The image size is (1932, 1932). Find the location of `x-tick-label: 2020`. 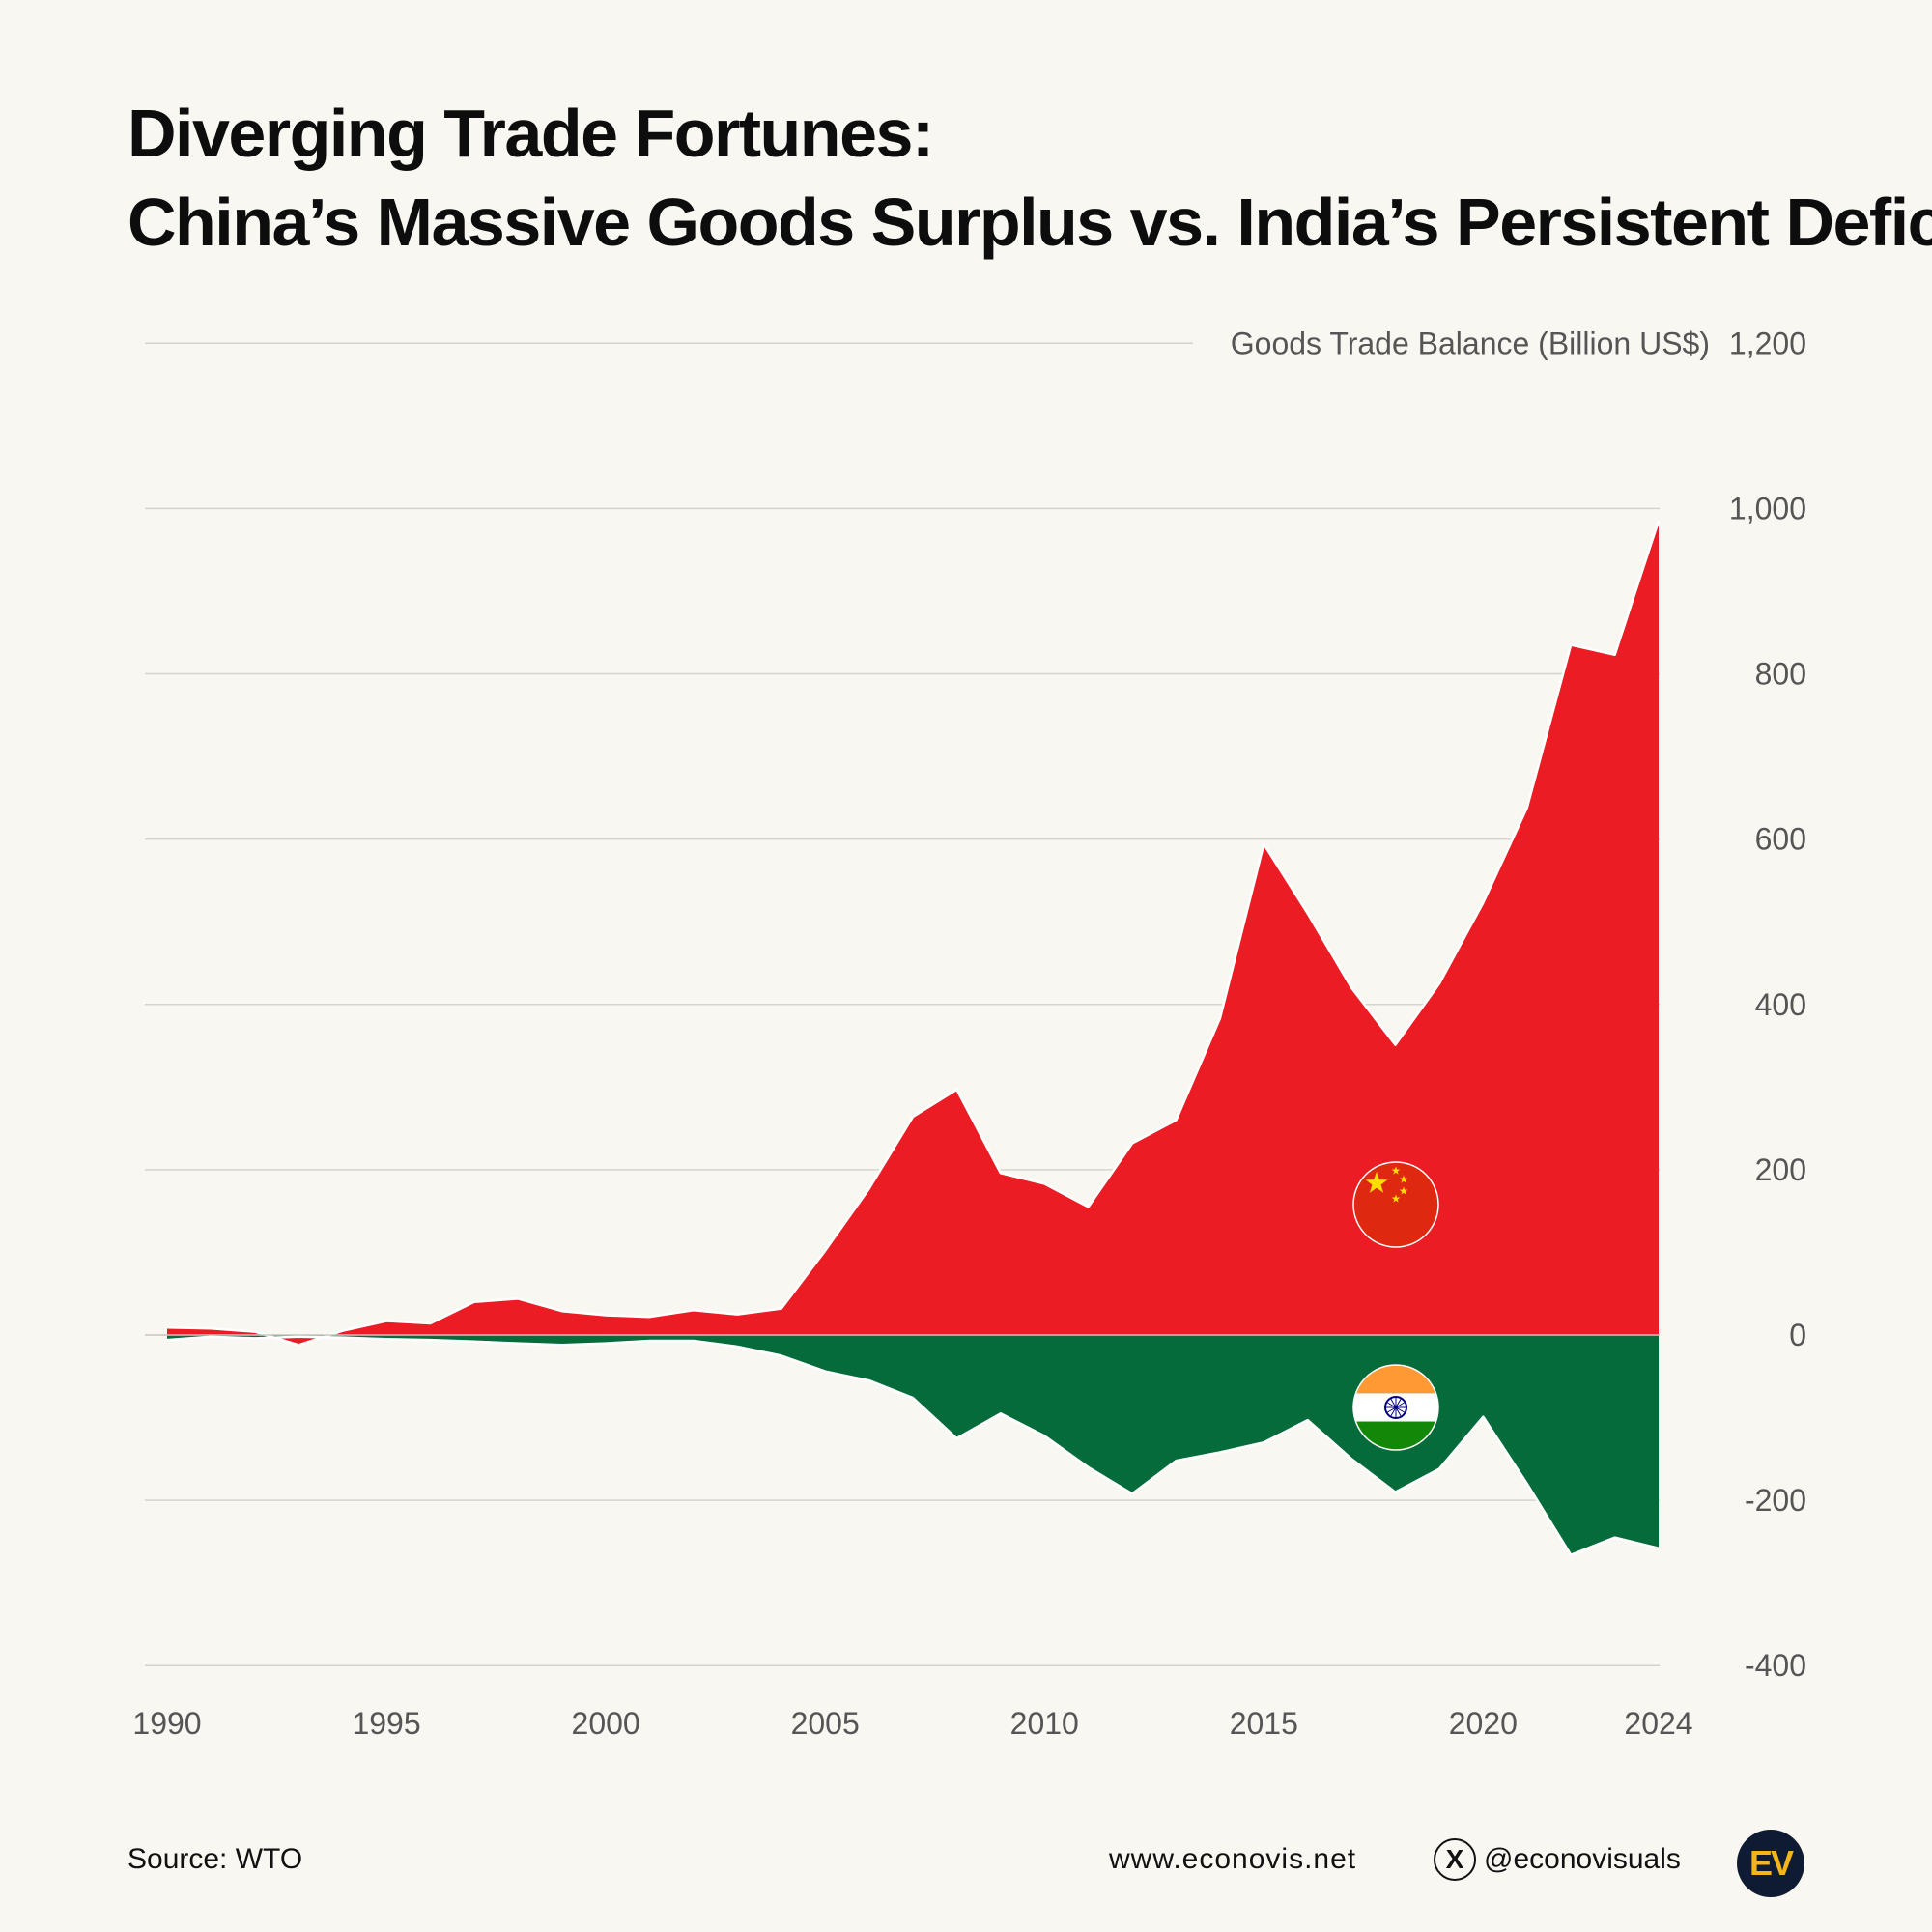

x-tick-label: 2020 is located at coordinates (1483, 1723).